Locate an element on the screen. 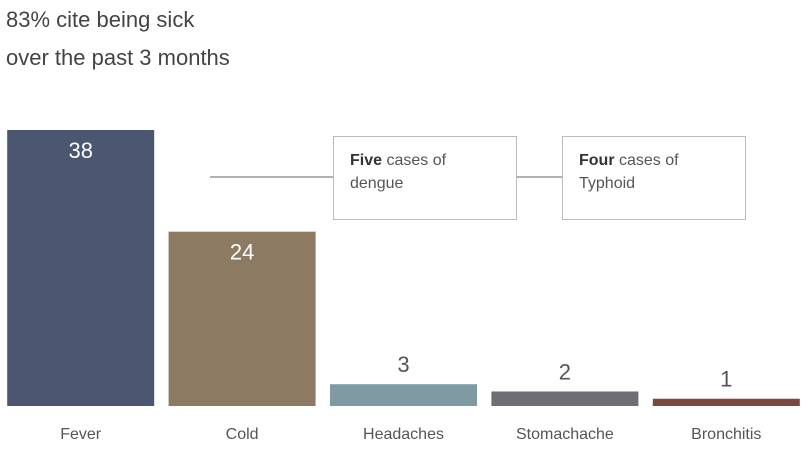 Image resolution: width=807 pixels, height=449 pixels. value-label: 38 is located at coordinates (80, 150).